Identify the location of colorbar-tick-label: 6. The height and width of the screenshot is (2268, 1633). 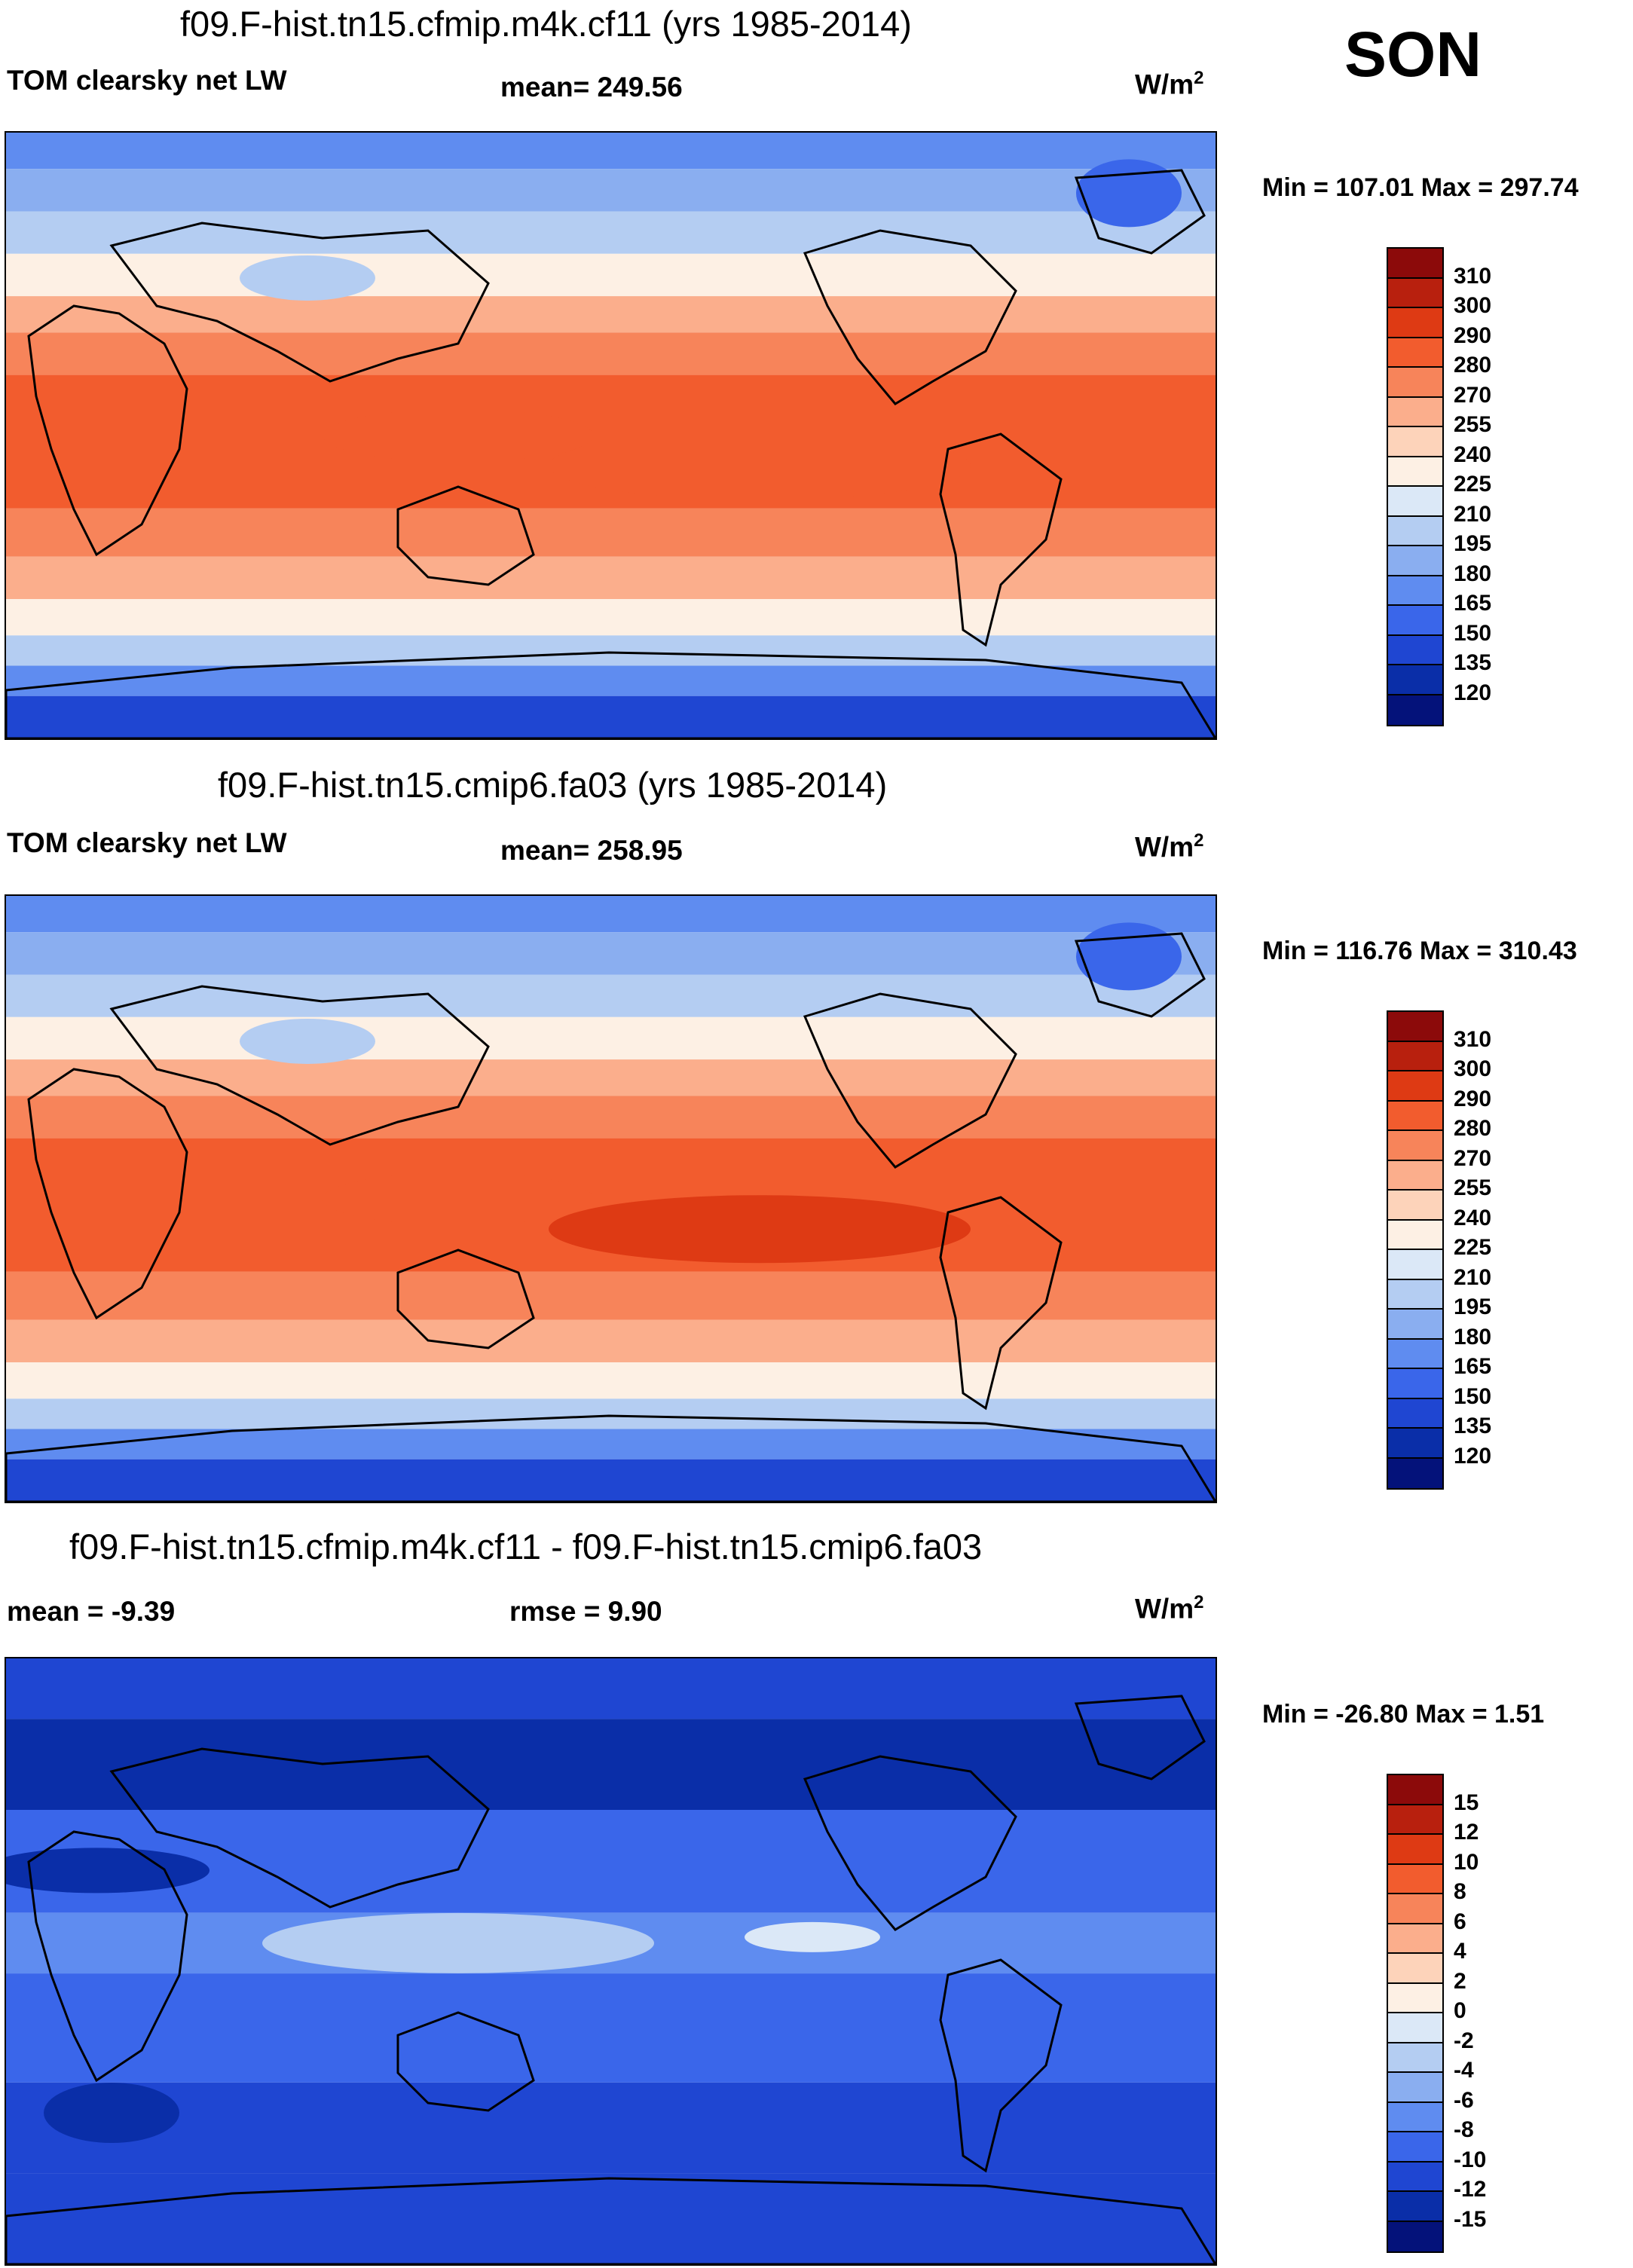
(1460, 1921).